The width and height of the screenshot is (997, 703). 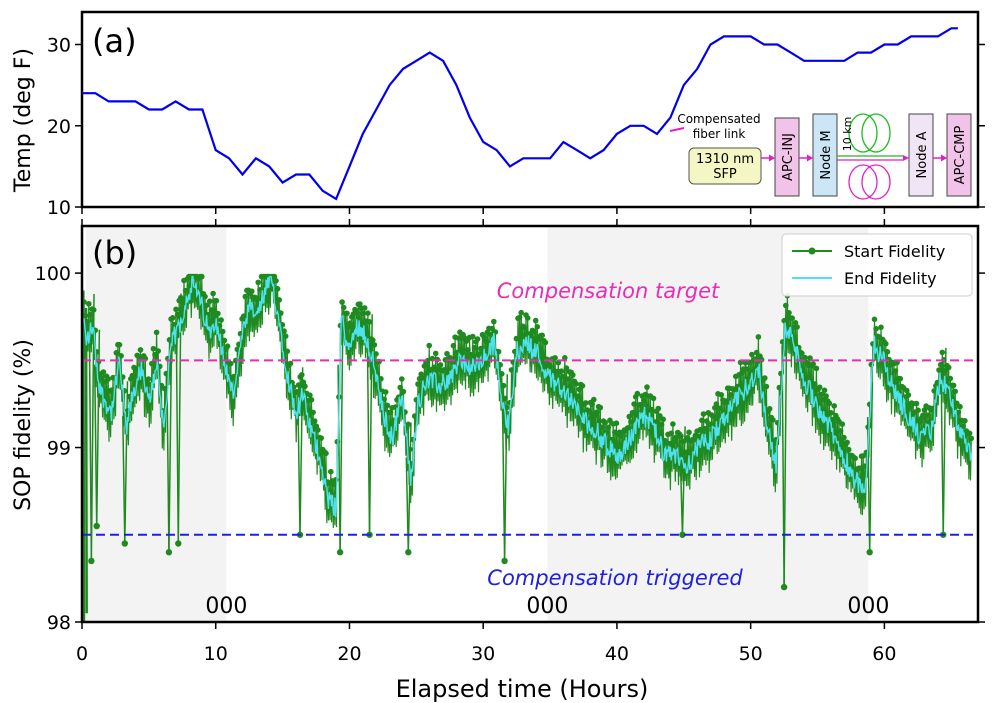 What do you see at coordinates (876, 182) in the screenshot?
I see `fiber-coil-bottom` at bounding box center [876, 182].